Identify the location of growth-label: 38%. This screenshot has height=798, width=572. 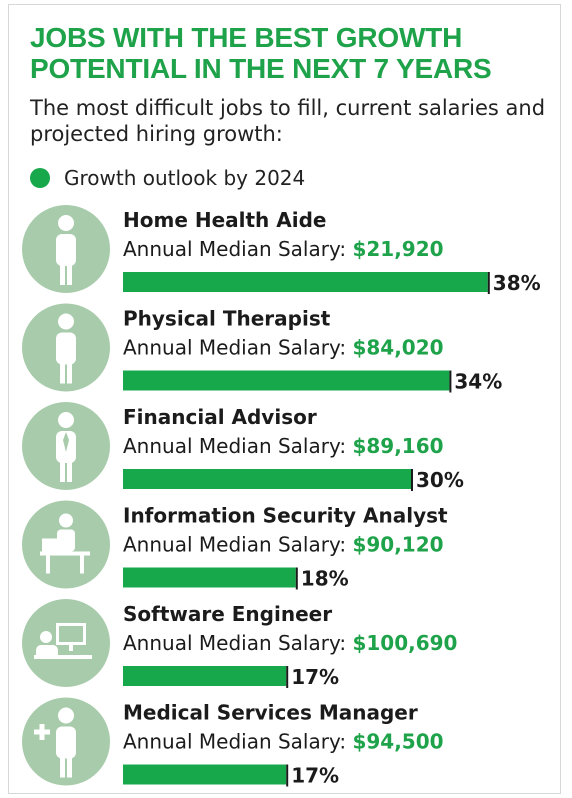
(517, 283).